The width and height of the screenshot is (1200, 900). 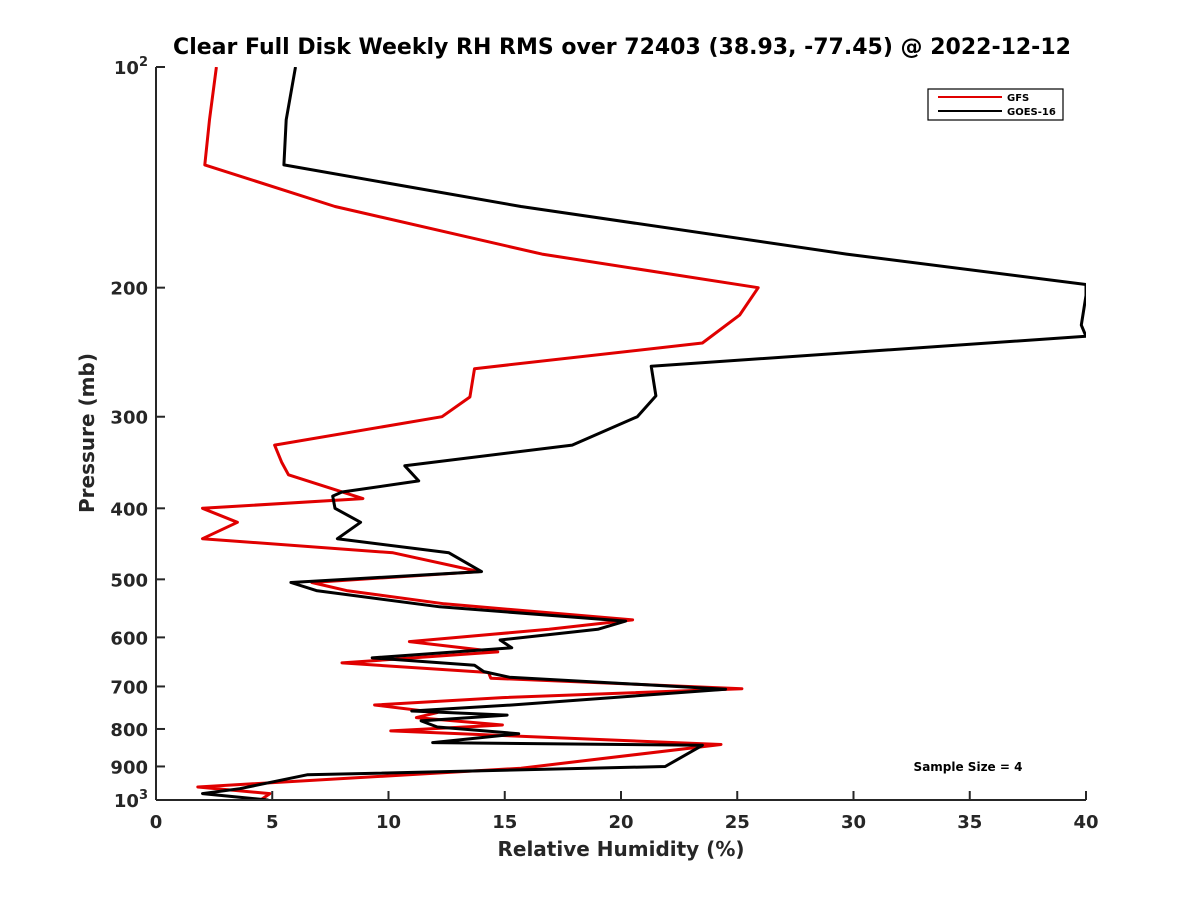 I want to click on x-tick-label: 0, so click(x=156, y=822).